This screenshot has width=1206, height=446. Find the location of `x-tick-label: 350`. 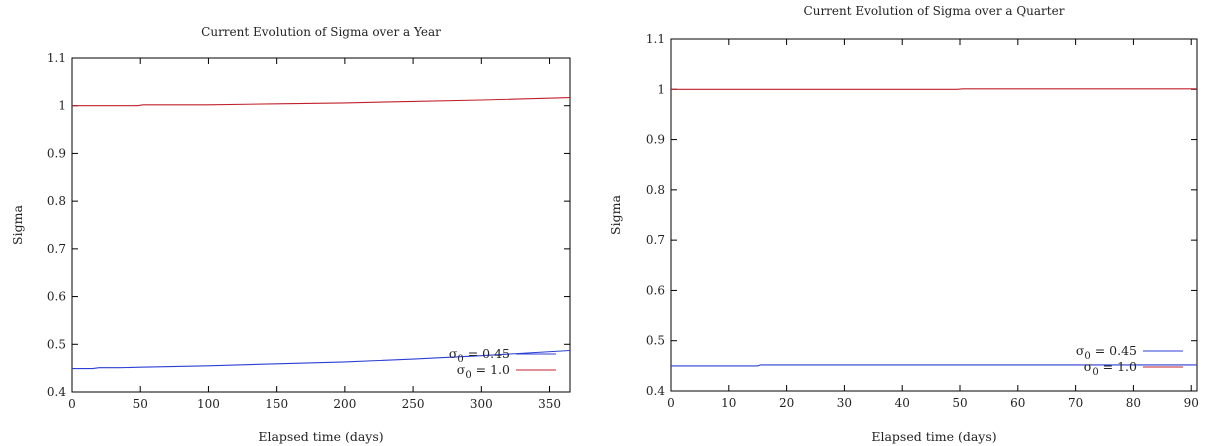

x-tick-label: 350 is located at coordinates (549, 404).